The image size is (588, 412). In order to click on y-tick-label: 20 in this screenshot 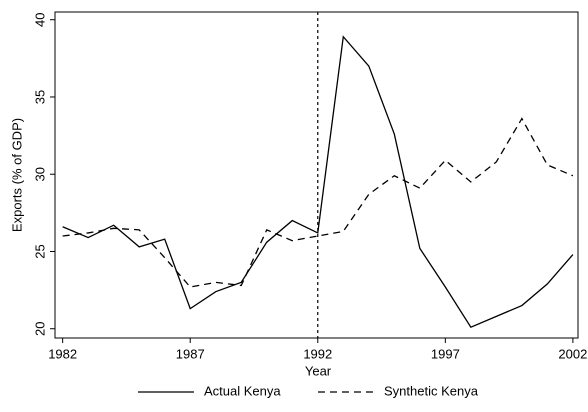, I will do `click(39, 328)`.